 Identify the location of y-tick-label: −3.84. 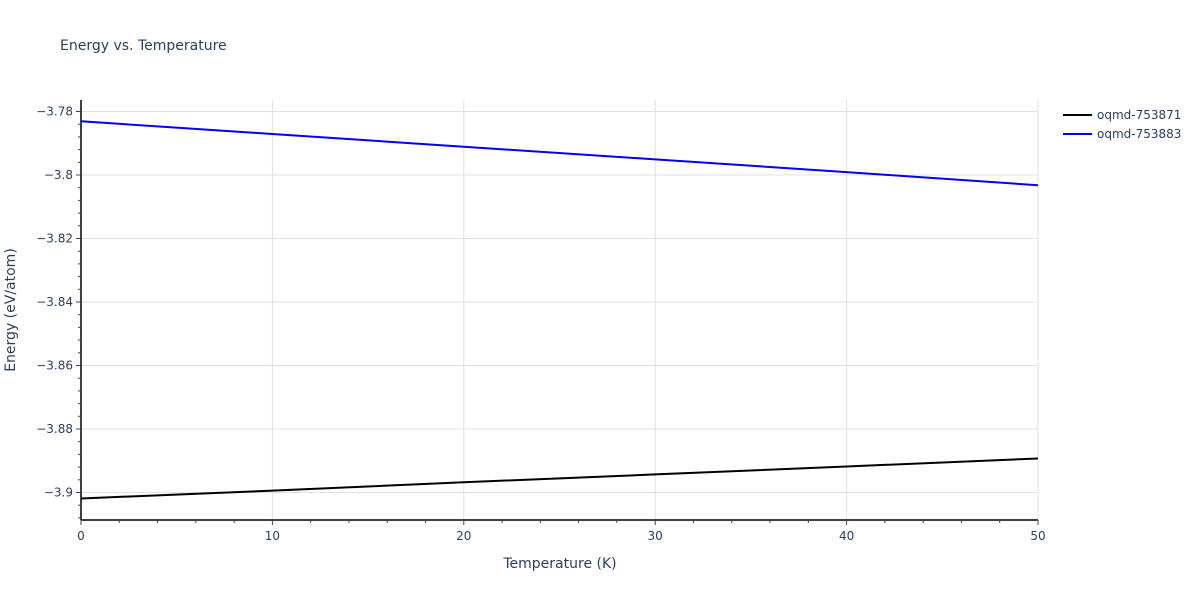
(54, 302).